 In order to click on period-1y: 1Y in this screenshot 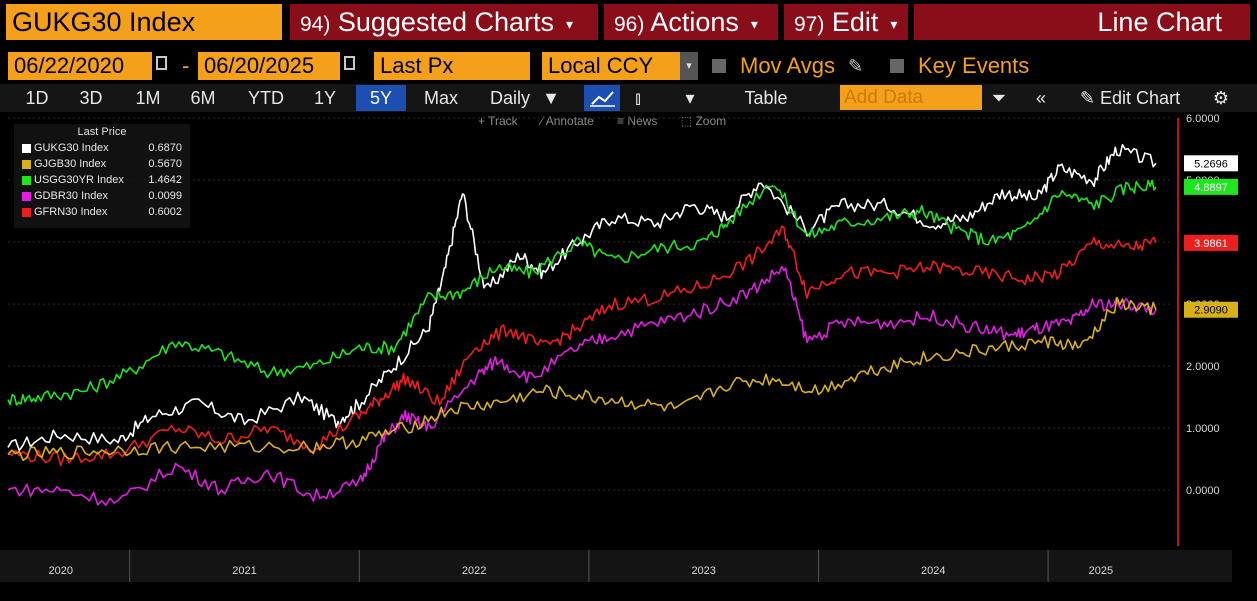, I will do `click(325, 98)`.